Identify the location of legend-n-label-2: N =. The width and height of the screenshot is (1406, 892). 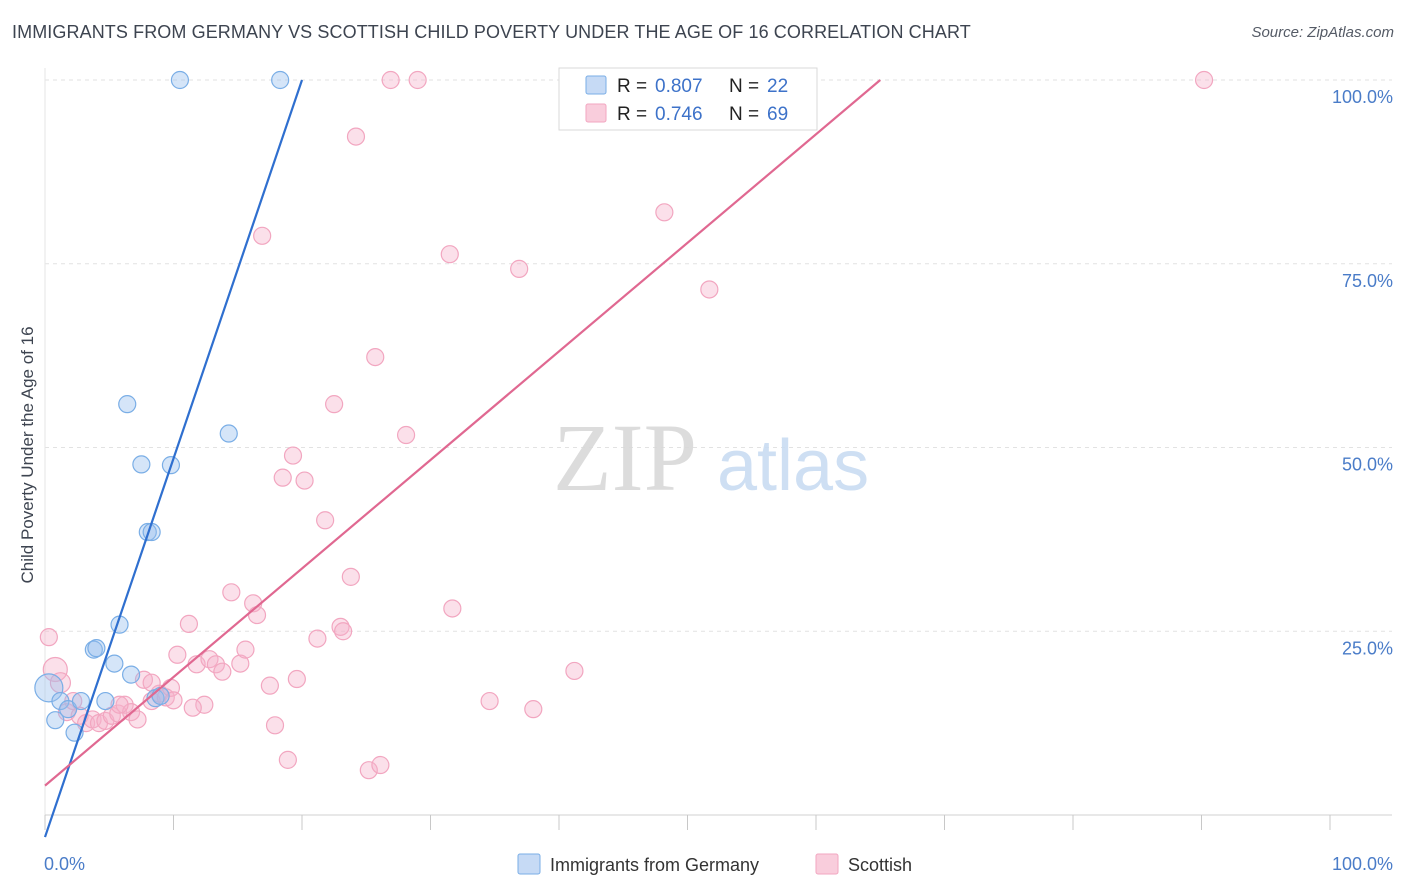
(744, 114).